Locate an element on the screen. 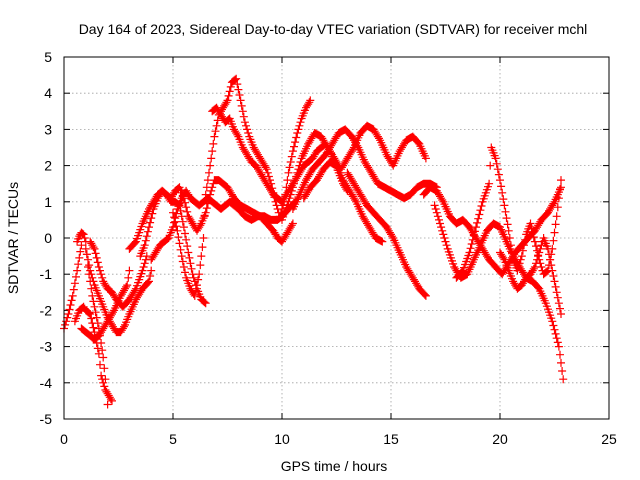 The width and height of the screenshot is (640, 480). y-tick-label: 5 is located at coordinates (48, 57).